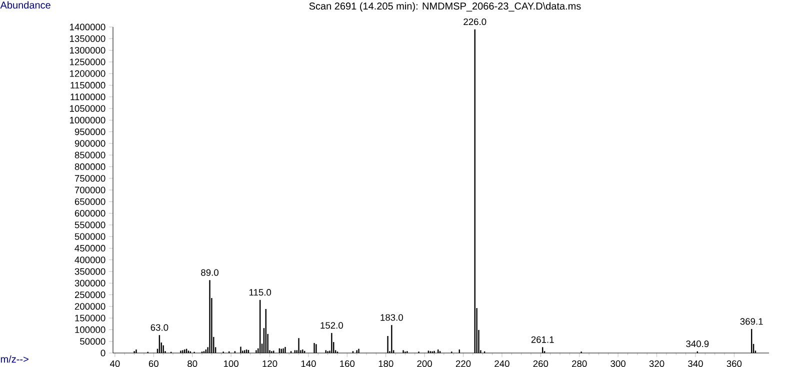  Describe the element at coordinates (90, 190) in the screenshot. I see `y-tick-label: 700000` at that location.